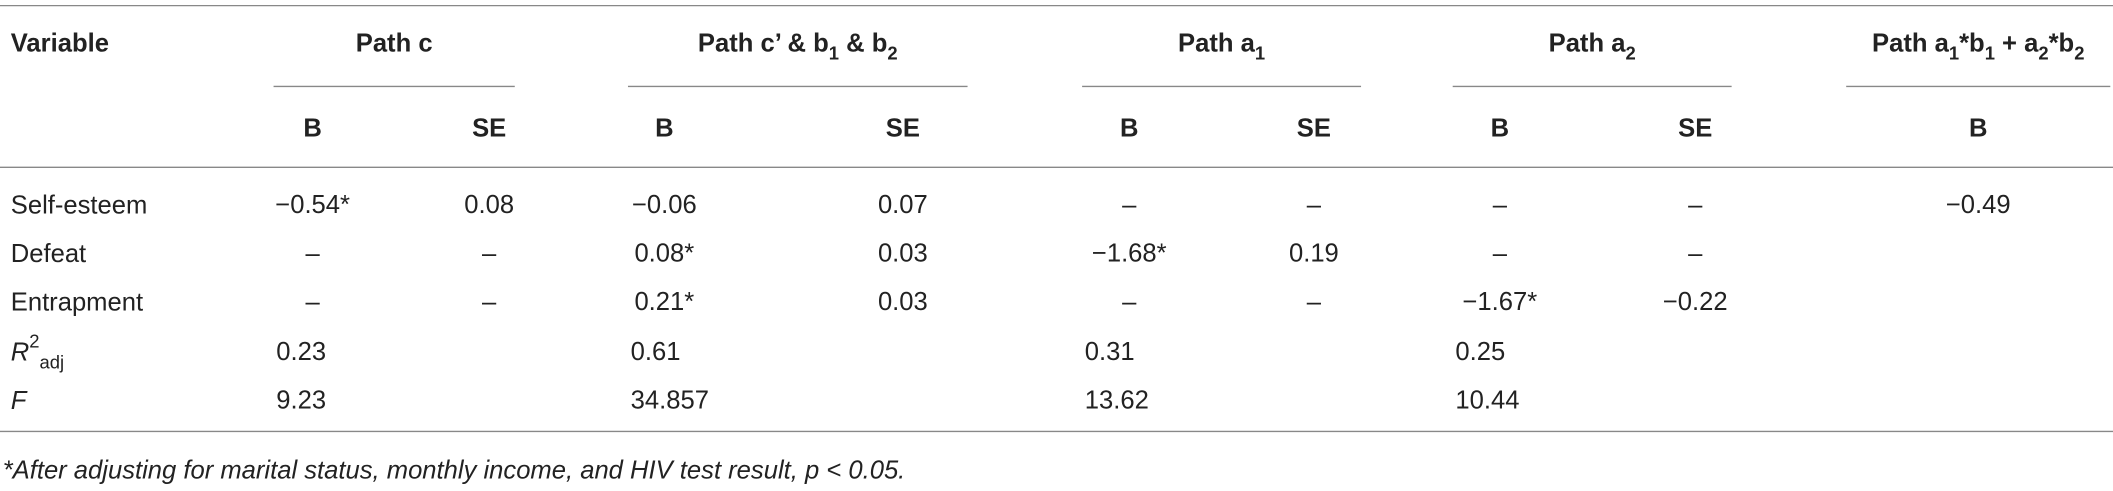 This screenshot has width=2113, height=491. What do you see at coordinates (1110, 352) in the screenshot?
I see `cell: 0.31` at bounding box center [1110, 352].